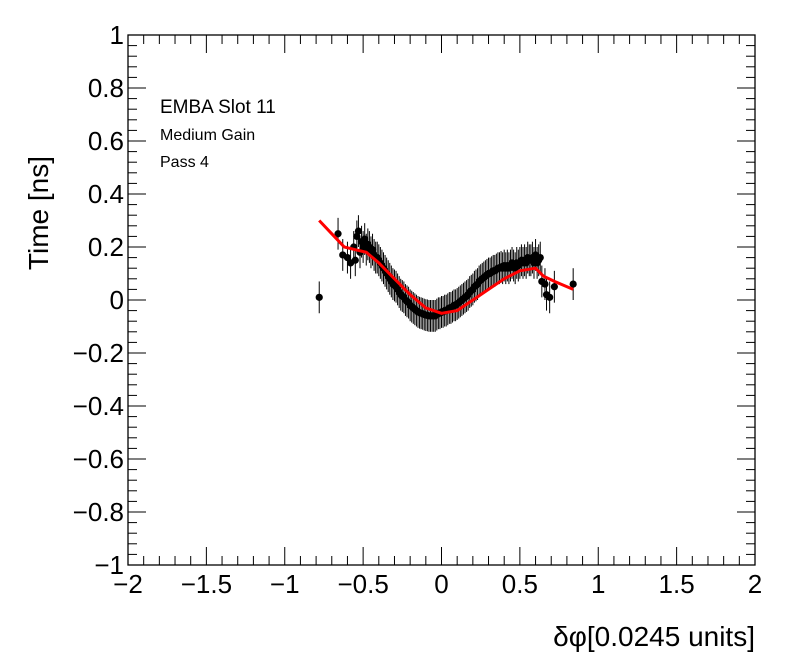  I want to click on x-tick-label: 1, so click(598, 584).